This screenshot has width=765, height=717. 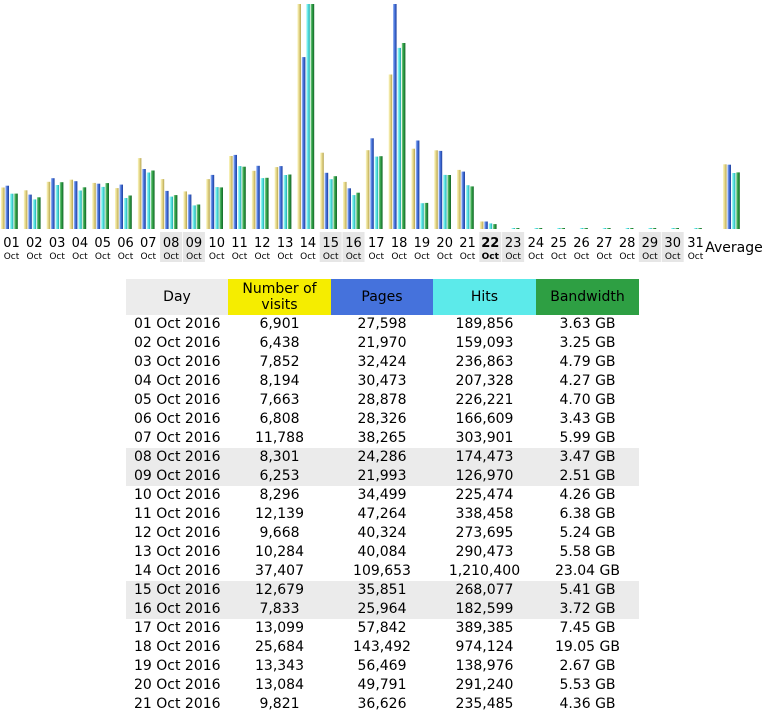 What do you see at coordinates (279, 362) in the screenshot?
I see `cell-visits: 7,852` at bounding box center [279, 362].